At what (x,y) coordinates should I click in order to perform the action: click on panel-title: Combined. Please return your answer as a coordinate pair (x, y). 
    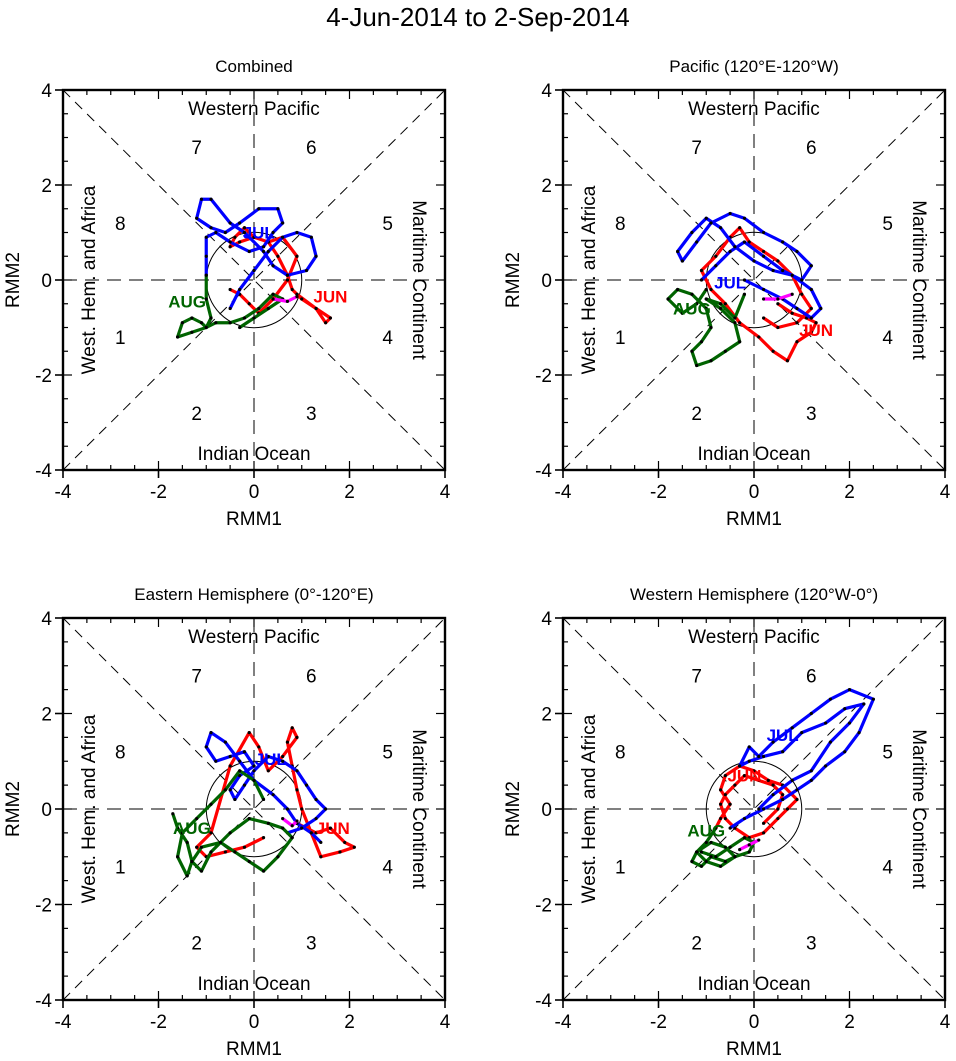
    Looking at the image, I should click on (254, 66).